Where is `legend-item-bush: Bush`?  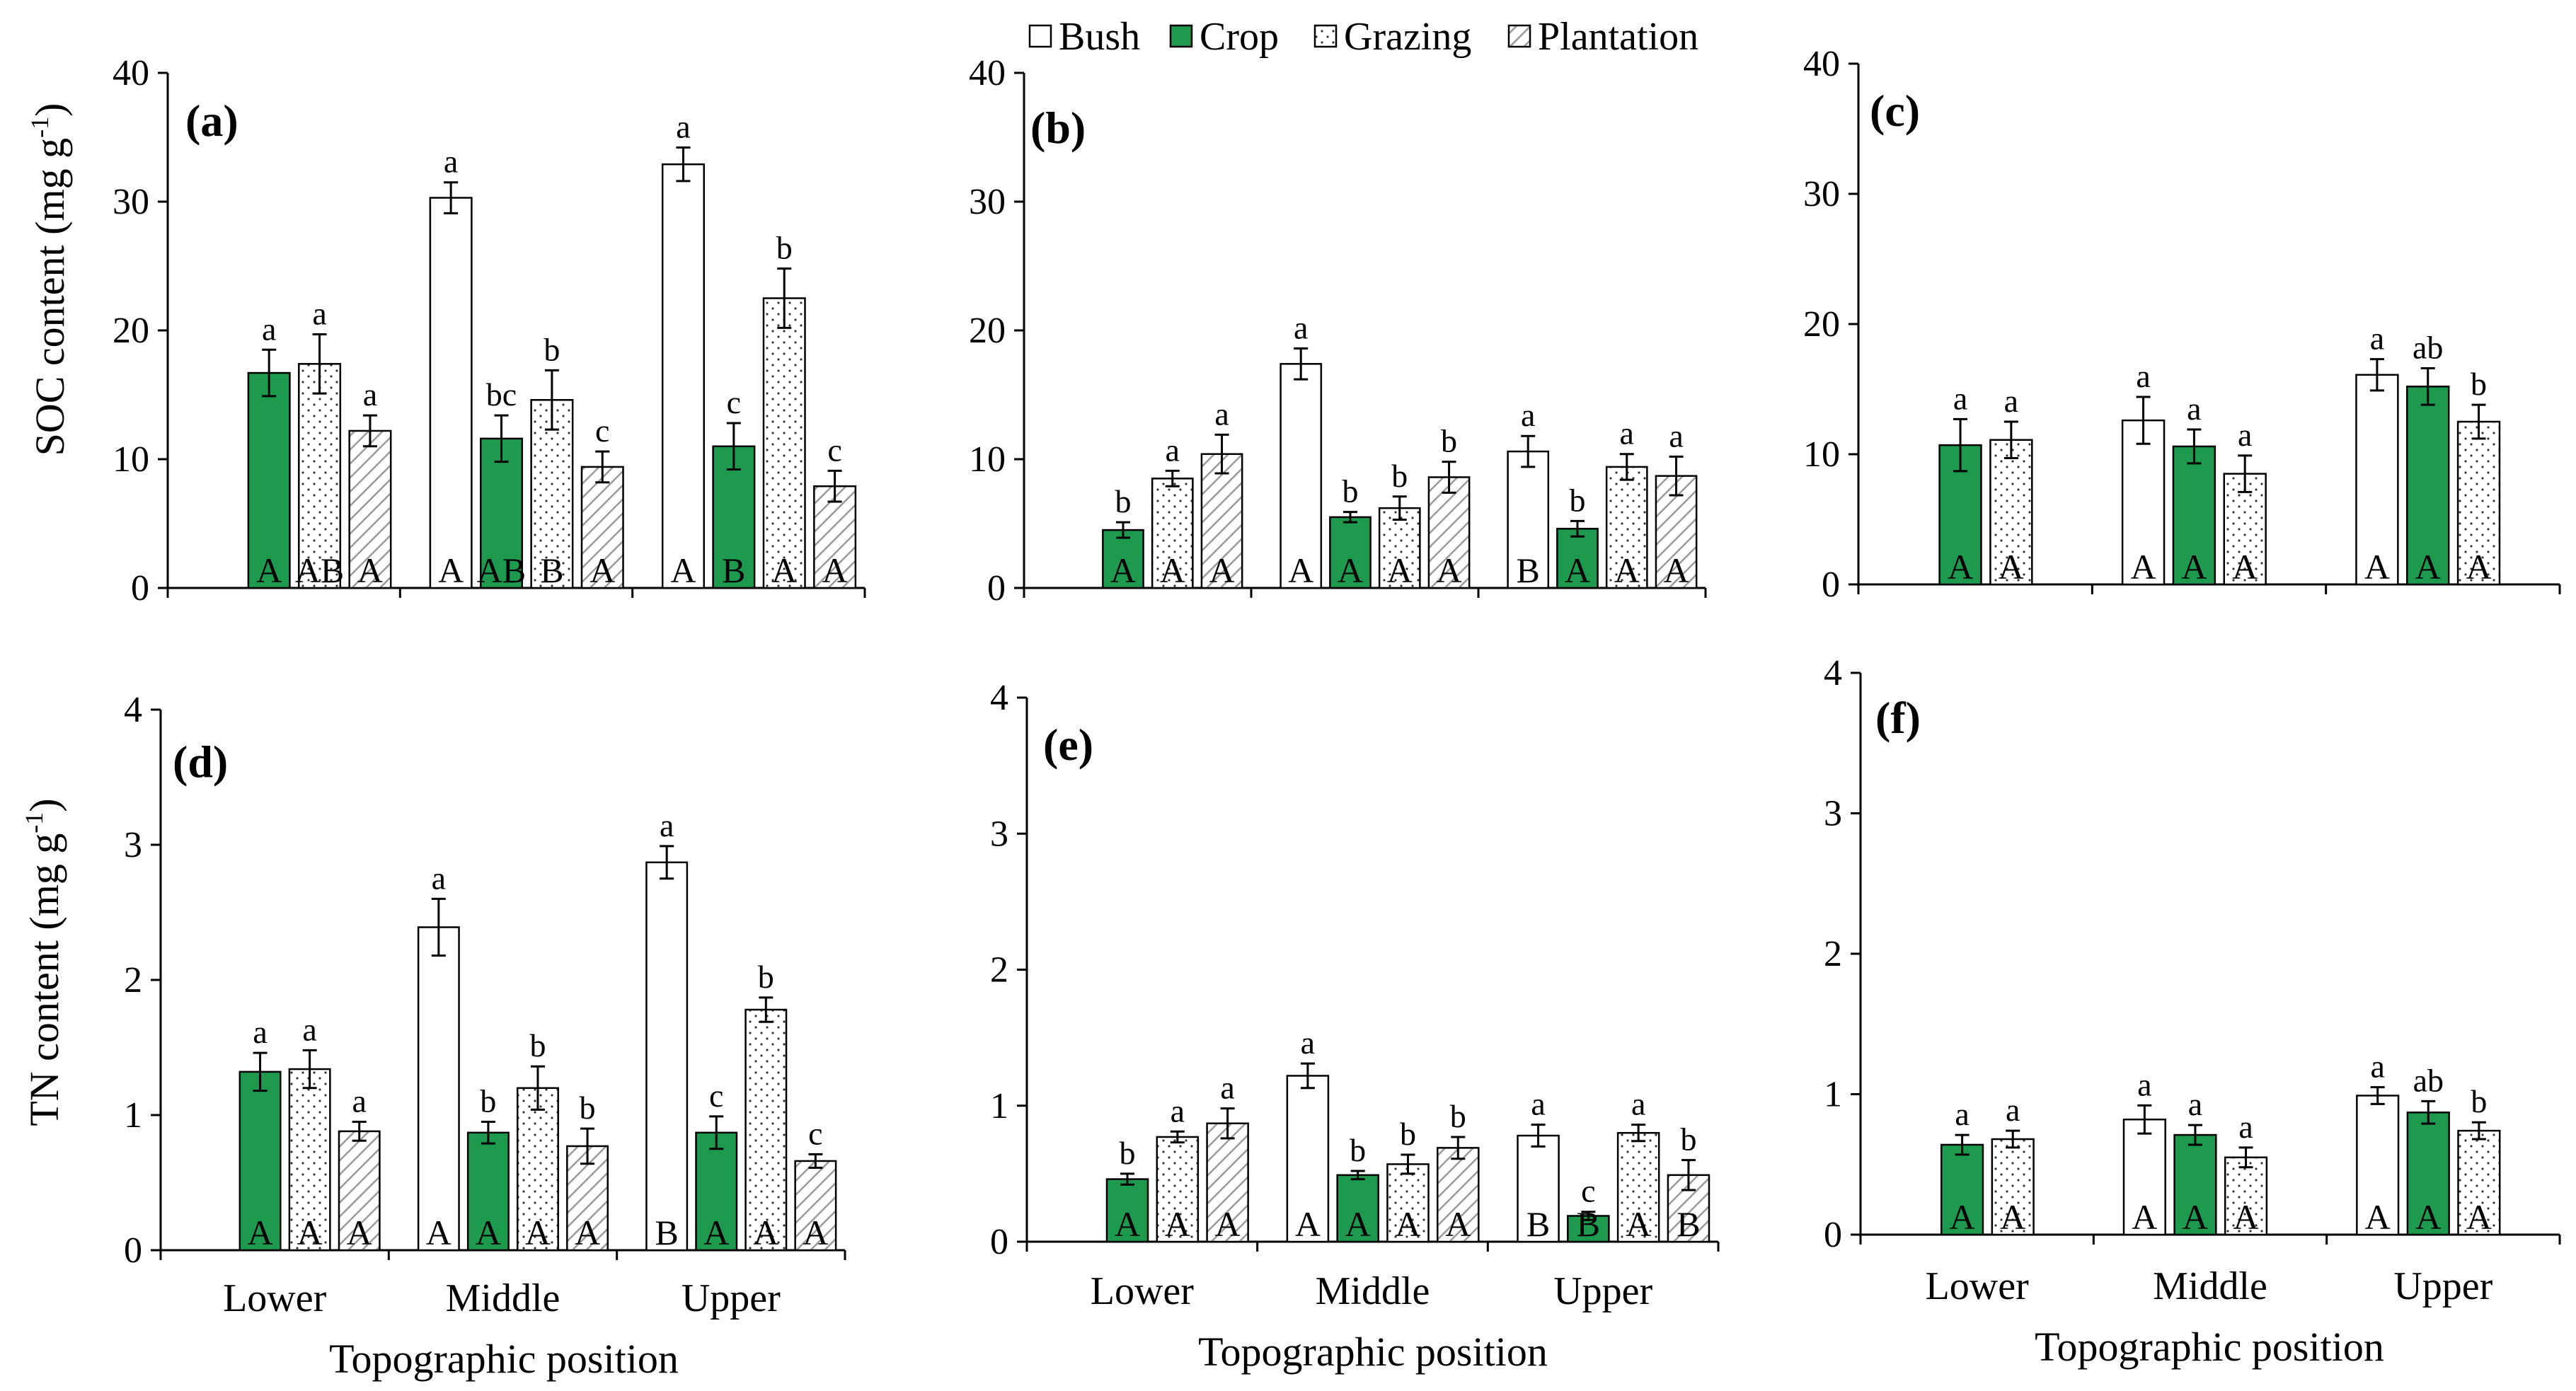 legend-item-bush: Bush is located at coordinates (1084, 37).